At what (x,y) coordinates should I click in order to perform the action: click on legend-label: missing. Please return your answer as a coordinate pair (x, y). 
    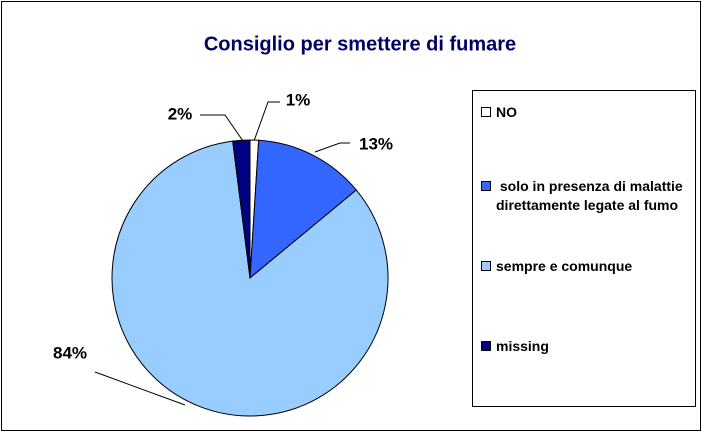
    Looking at the image, I should click on (522, 346).